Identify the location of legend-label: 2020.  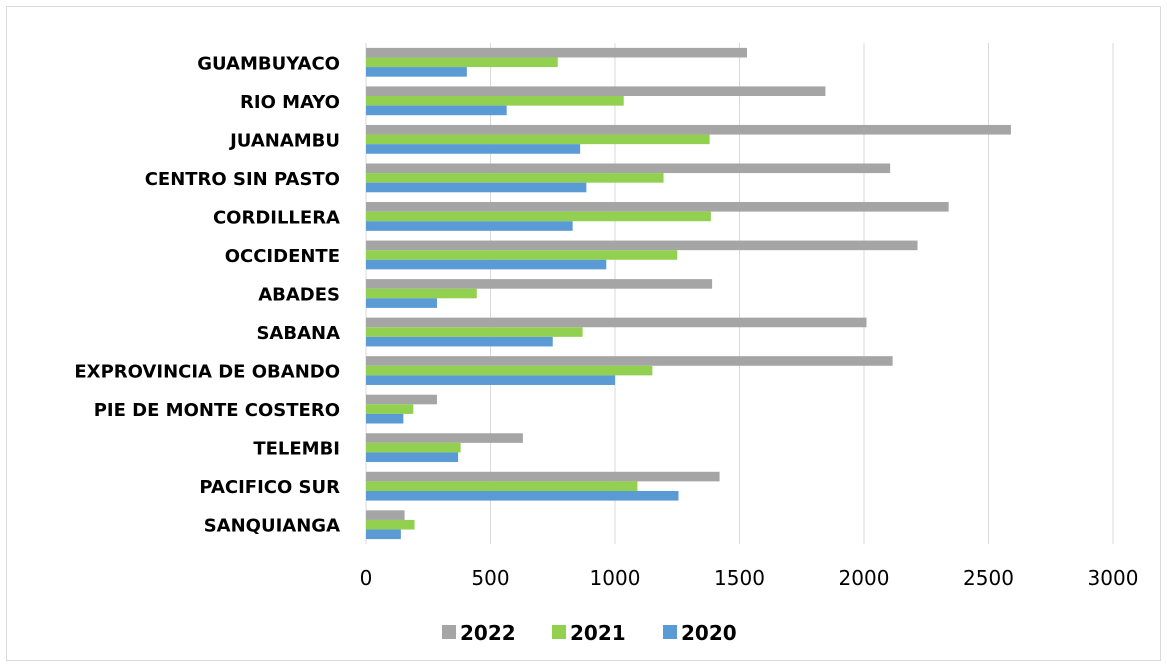
(709, 633).